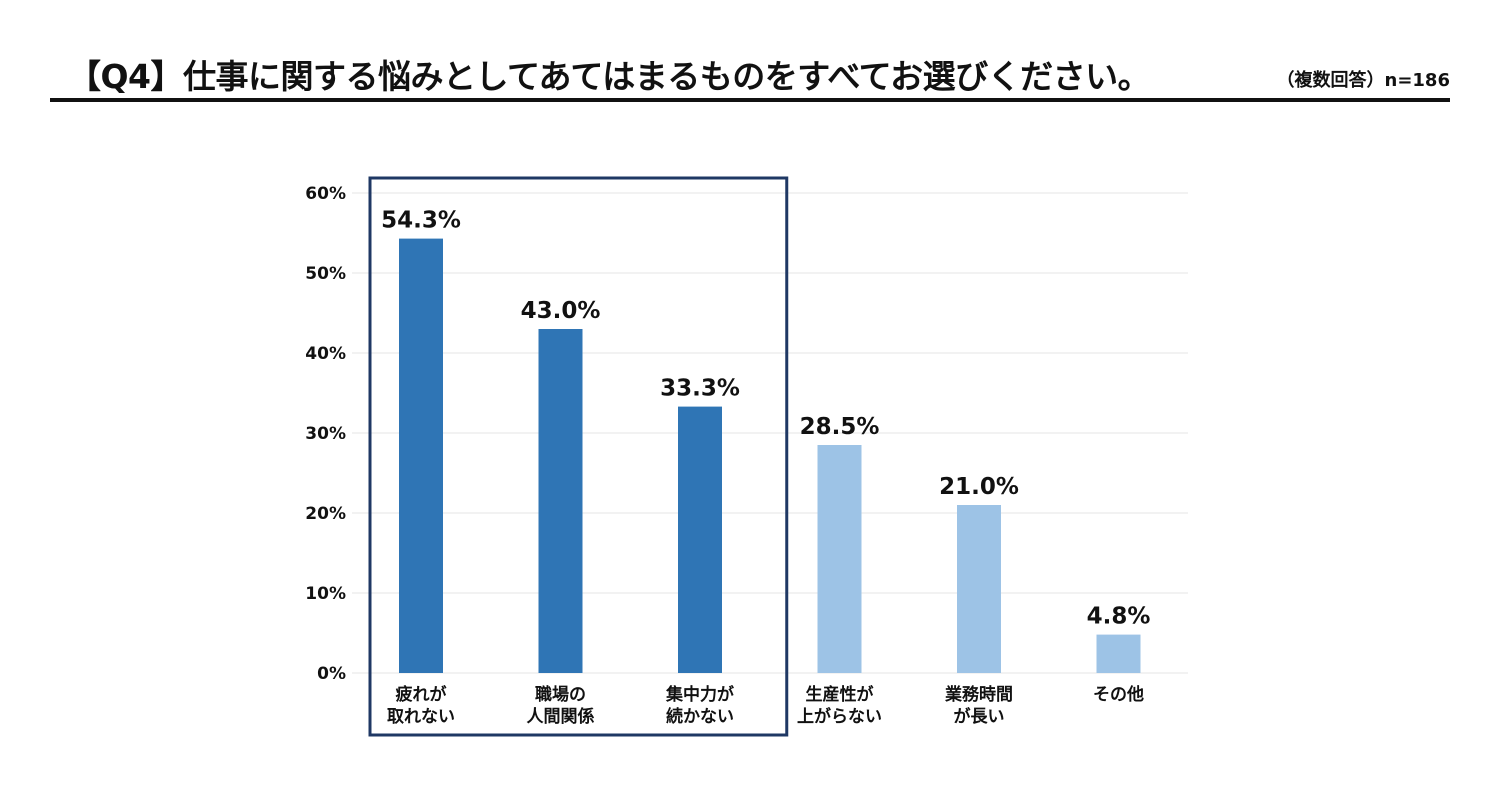 Image resolution: width=1500 pixels, height=785 pixels. Describe the element at coordinates (1118, 694) in the screenshot. I see `x-tick-label: その他` at that location.